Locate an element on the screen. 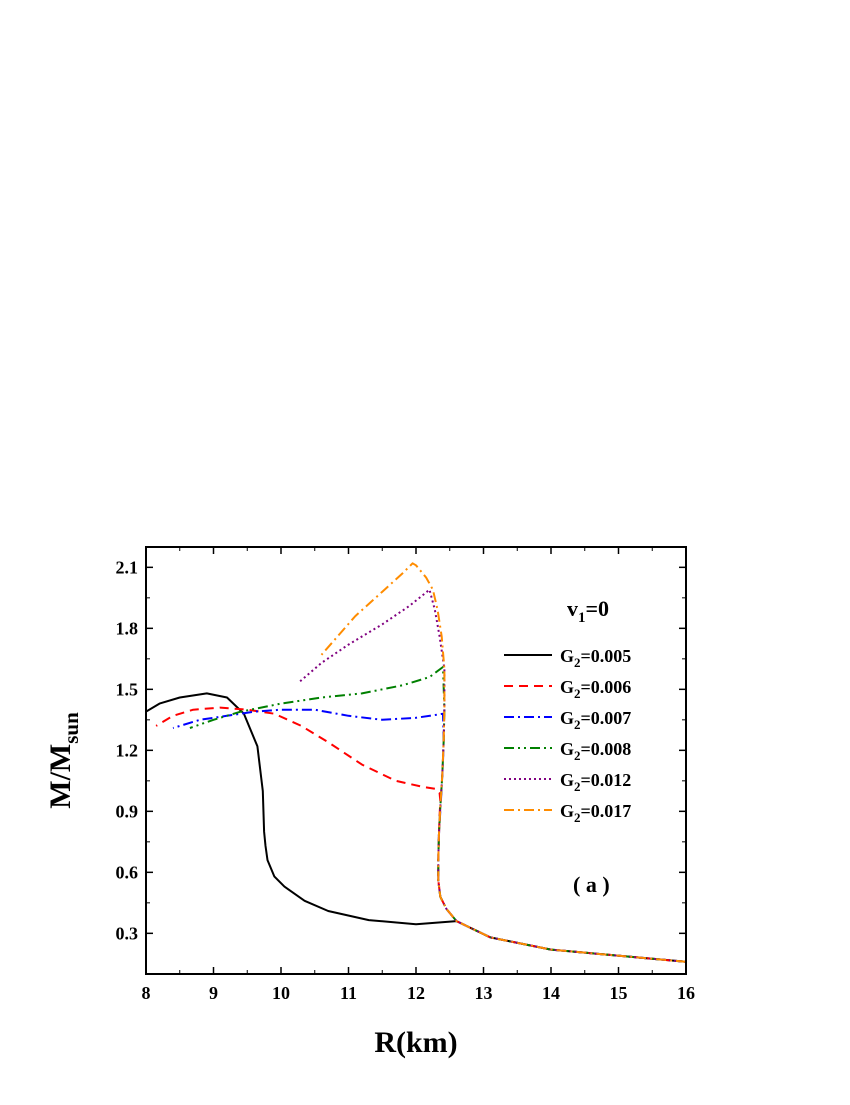  legend-label: G2=0.017 is located at coordinates (595, 813).